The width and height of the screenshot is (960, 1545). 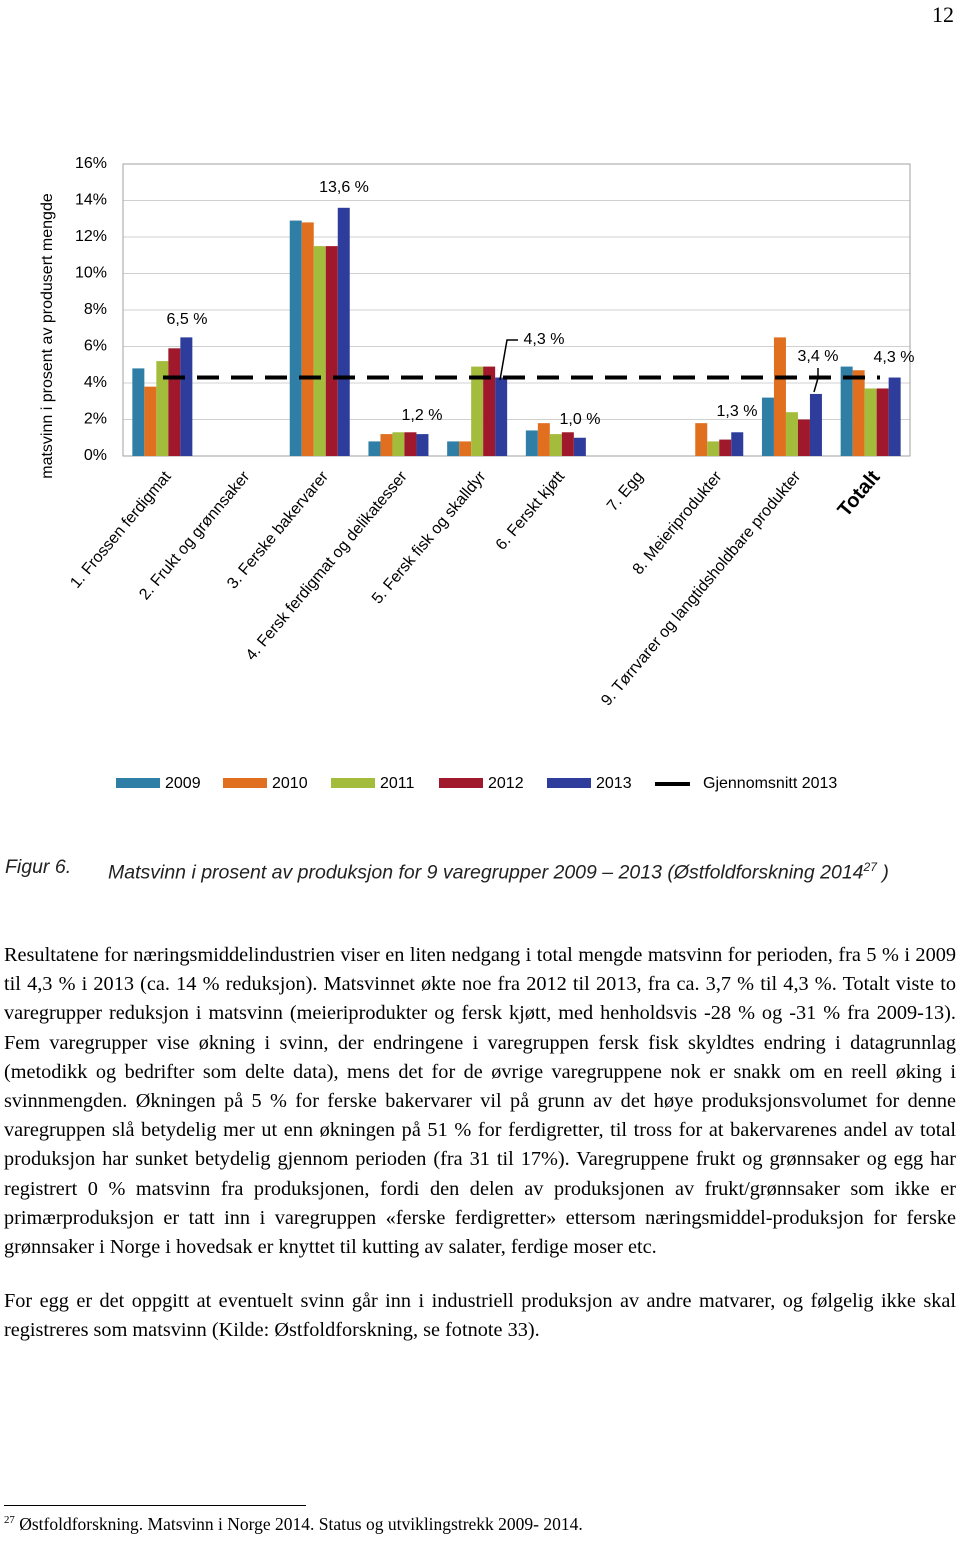 What do you see at coordinates (625, 491) in the screenshot?
I see `x-tick-label: 7. Egg` at bounding box center [625, 491].